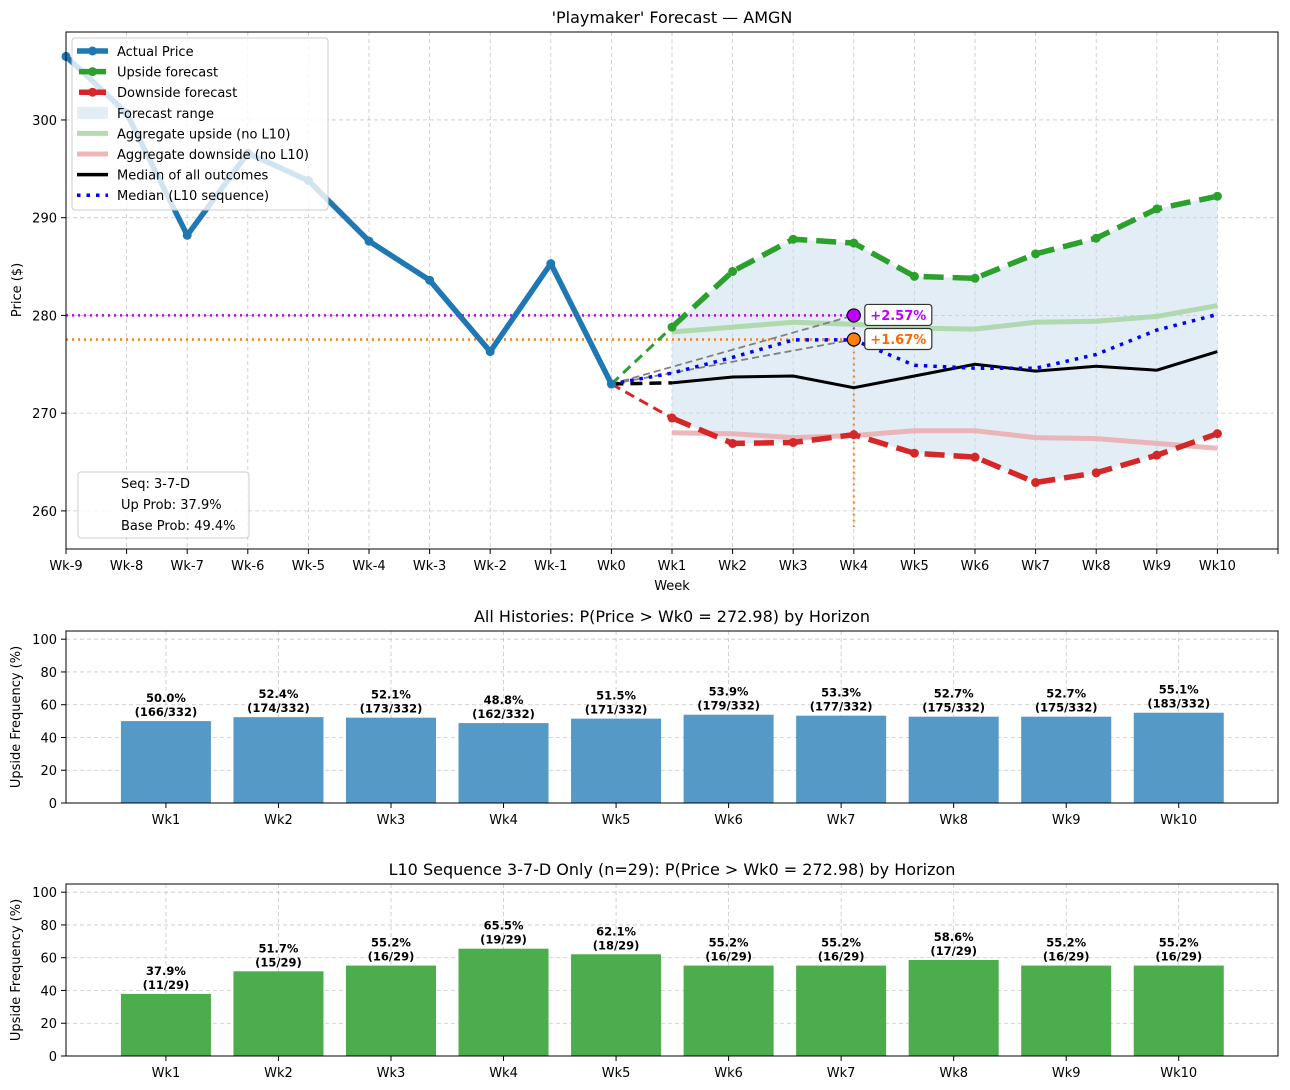 This screenshot has height=1090, width=1290. I want to click on forecast-chart-title: 'Playmaker' Forecast — AMGN, so click(672, 17).